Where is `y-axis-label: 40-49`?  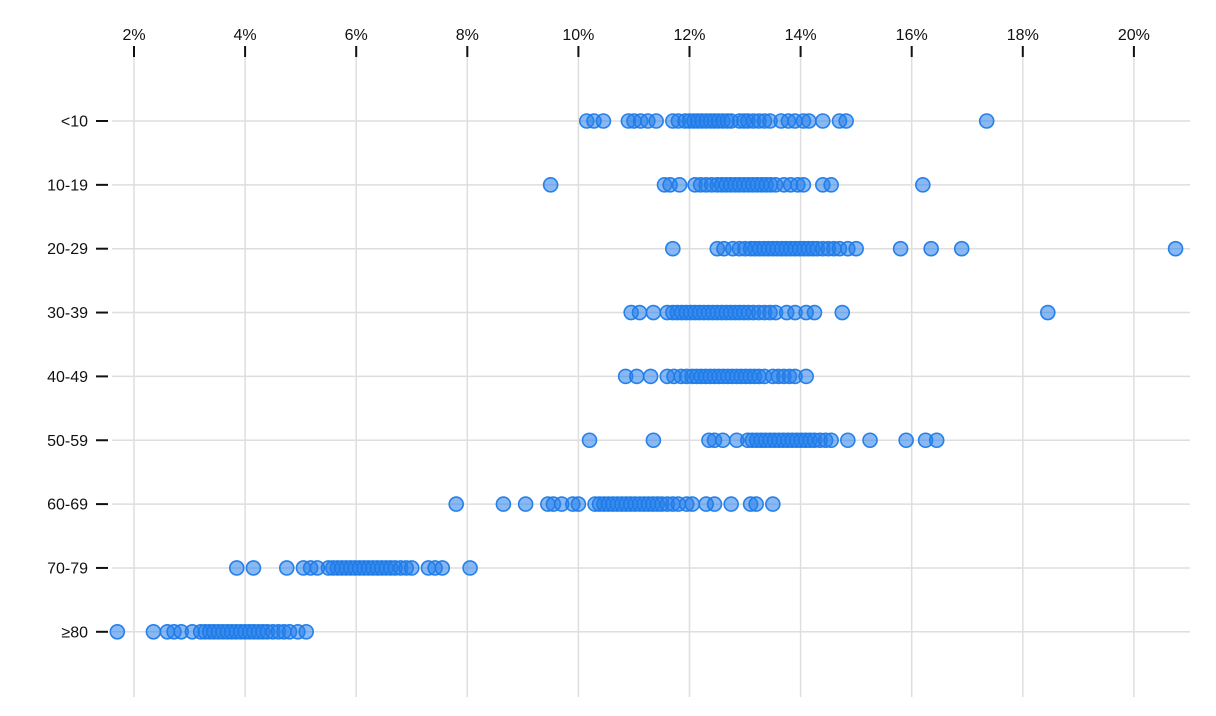
y-axis-label: 40-49 is located at coordinates (67, 377).